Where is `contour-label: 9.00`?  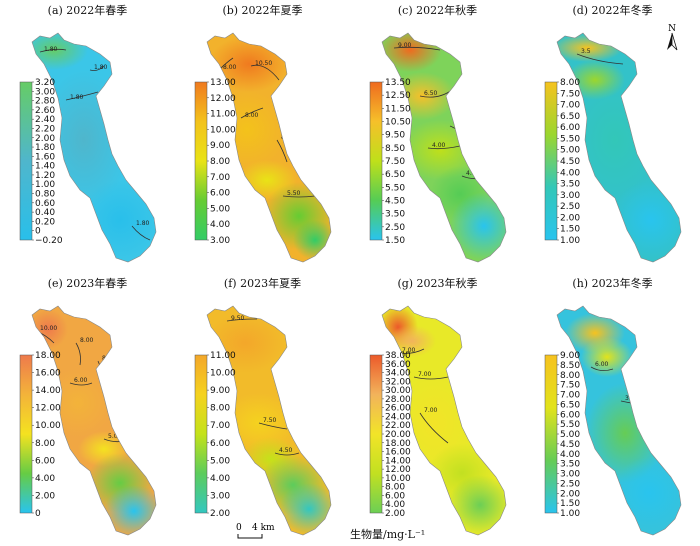 contour-label: 9.00 is located at coordinates (405, 45).